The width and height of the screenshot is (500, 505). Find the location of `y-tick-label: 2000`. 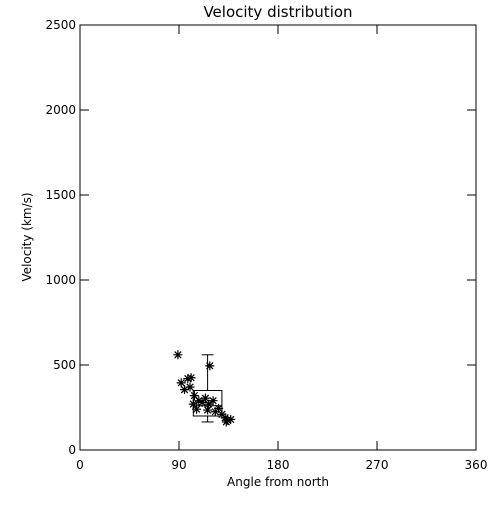

y-tick-label: 2000 is located at coordinates (60, 110).